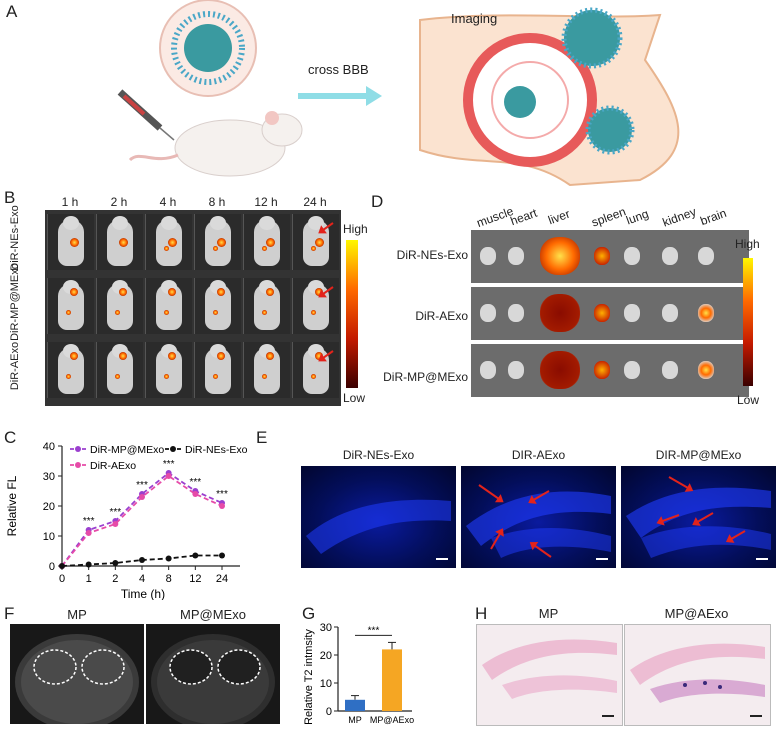 This screenshot has height=732, width=778. I want to click on panel-c-x-tick-label: 8, so click(169, 579).